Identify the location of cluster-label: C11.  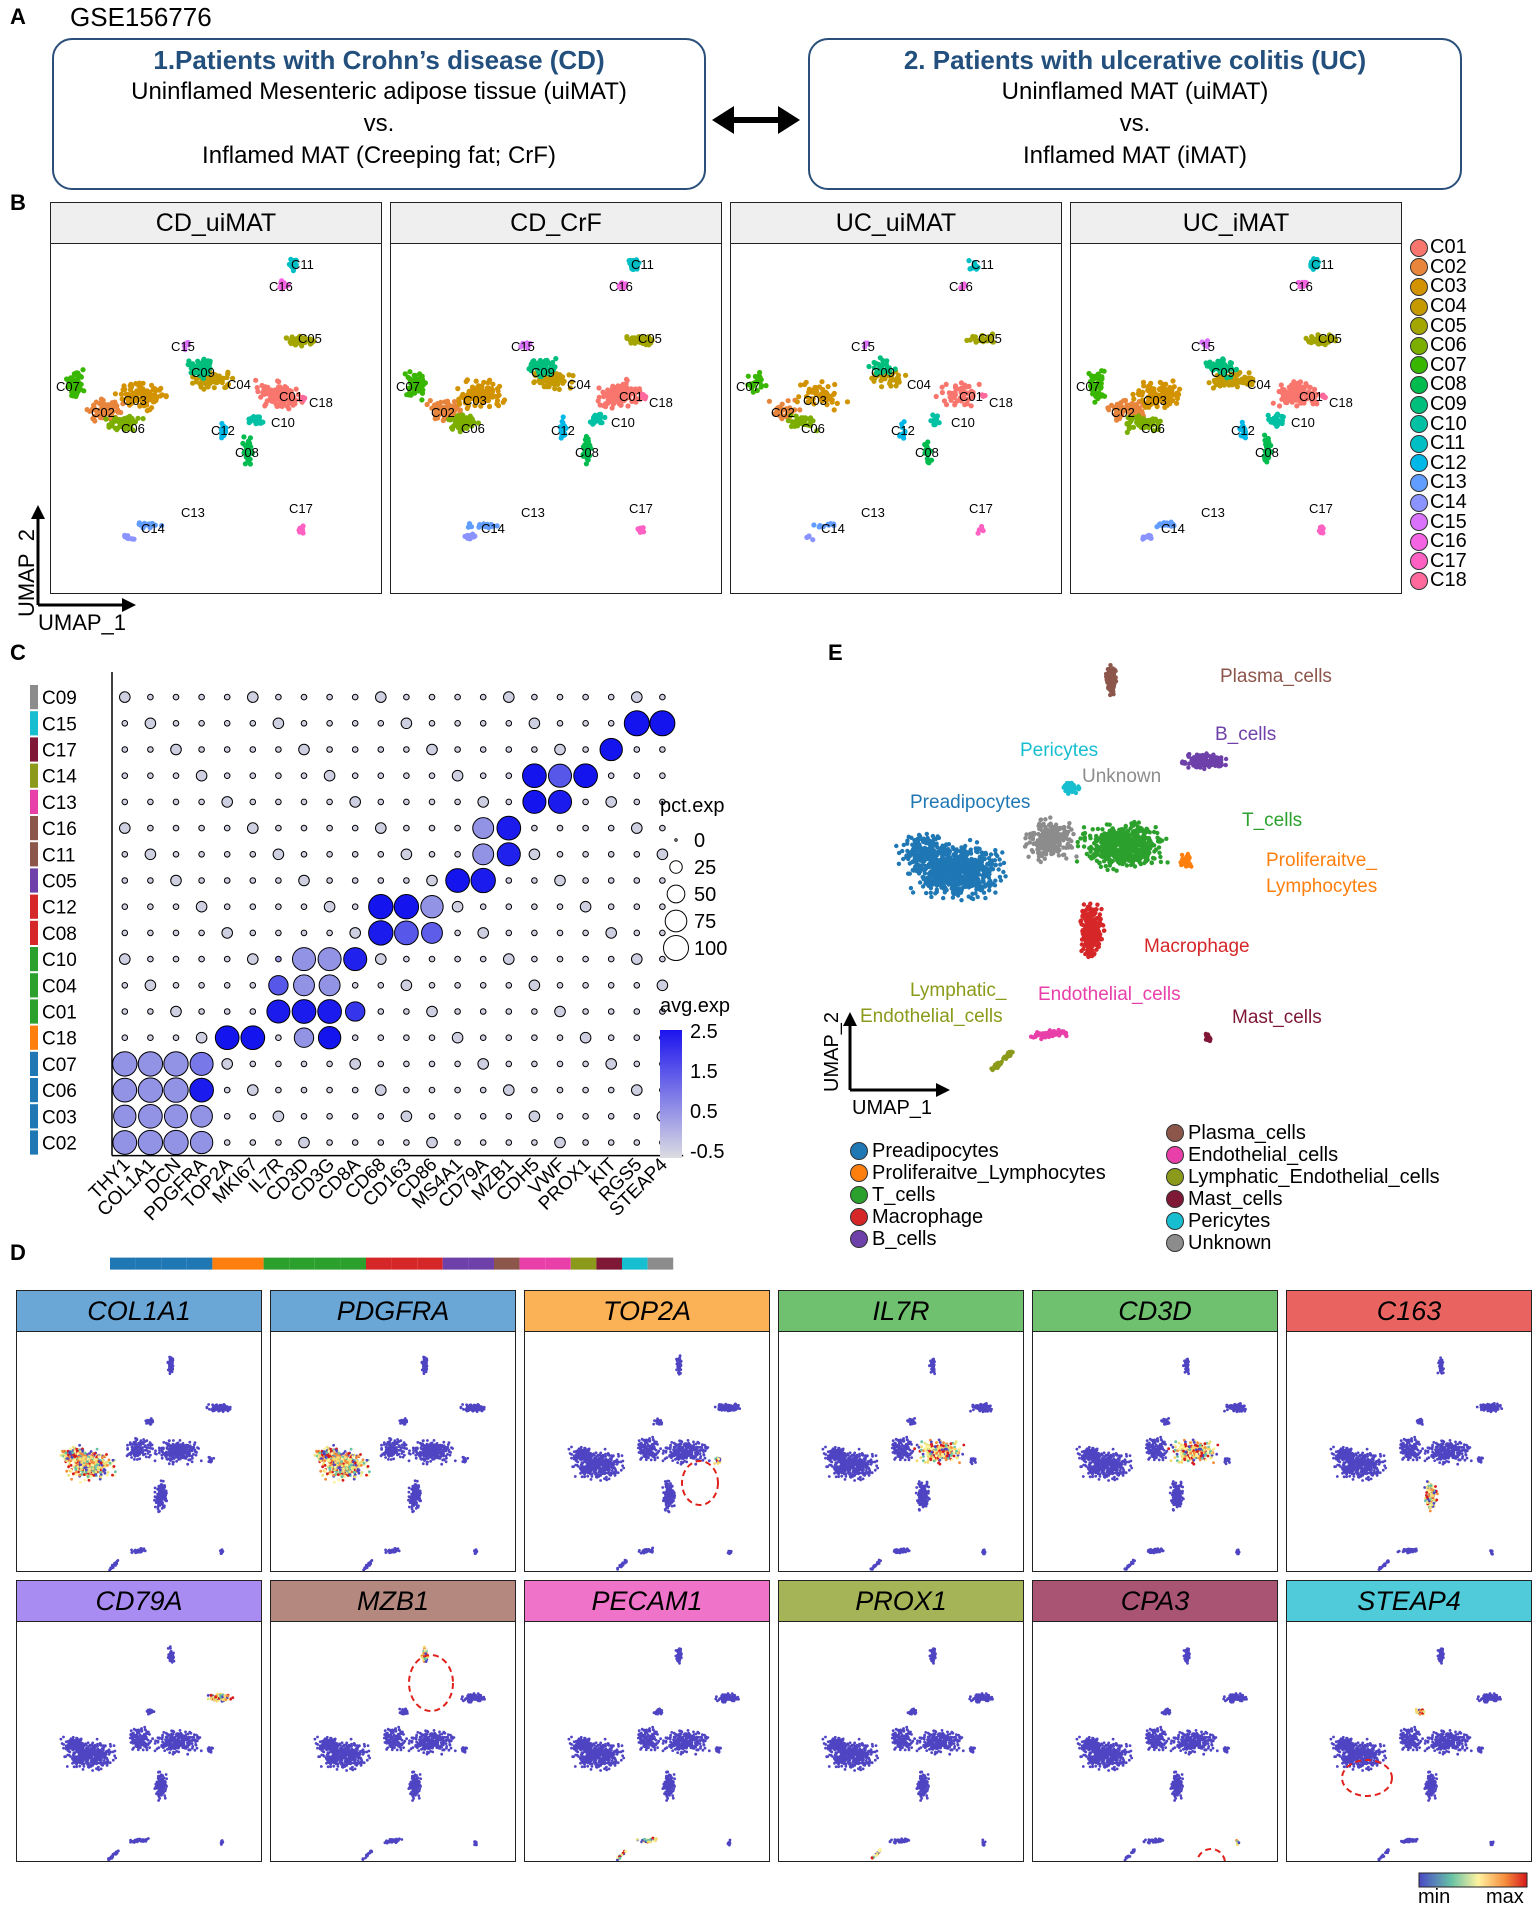
(982, 264).